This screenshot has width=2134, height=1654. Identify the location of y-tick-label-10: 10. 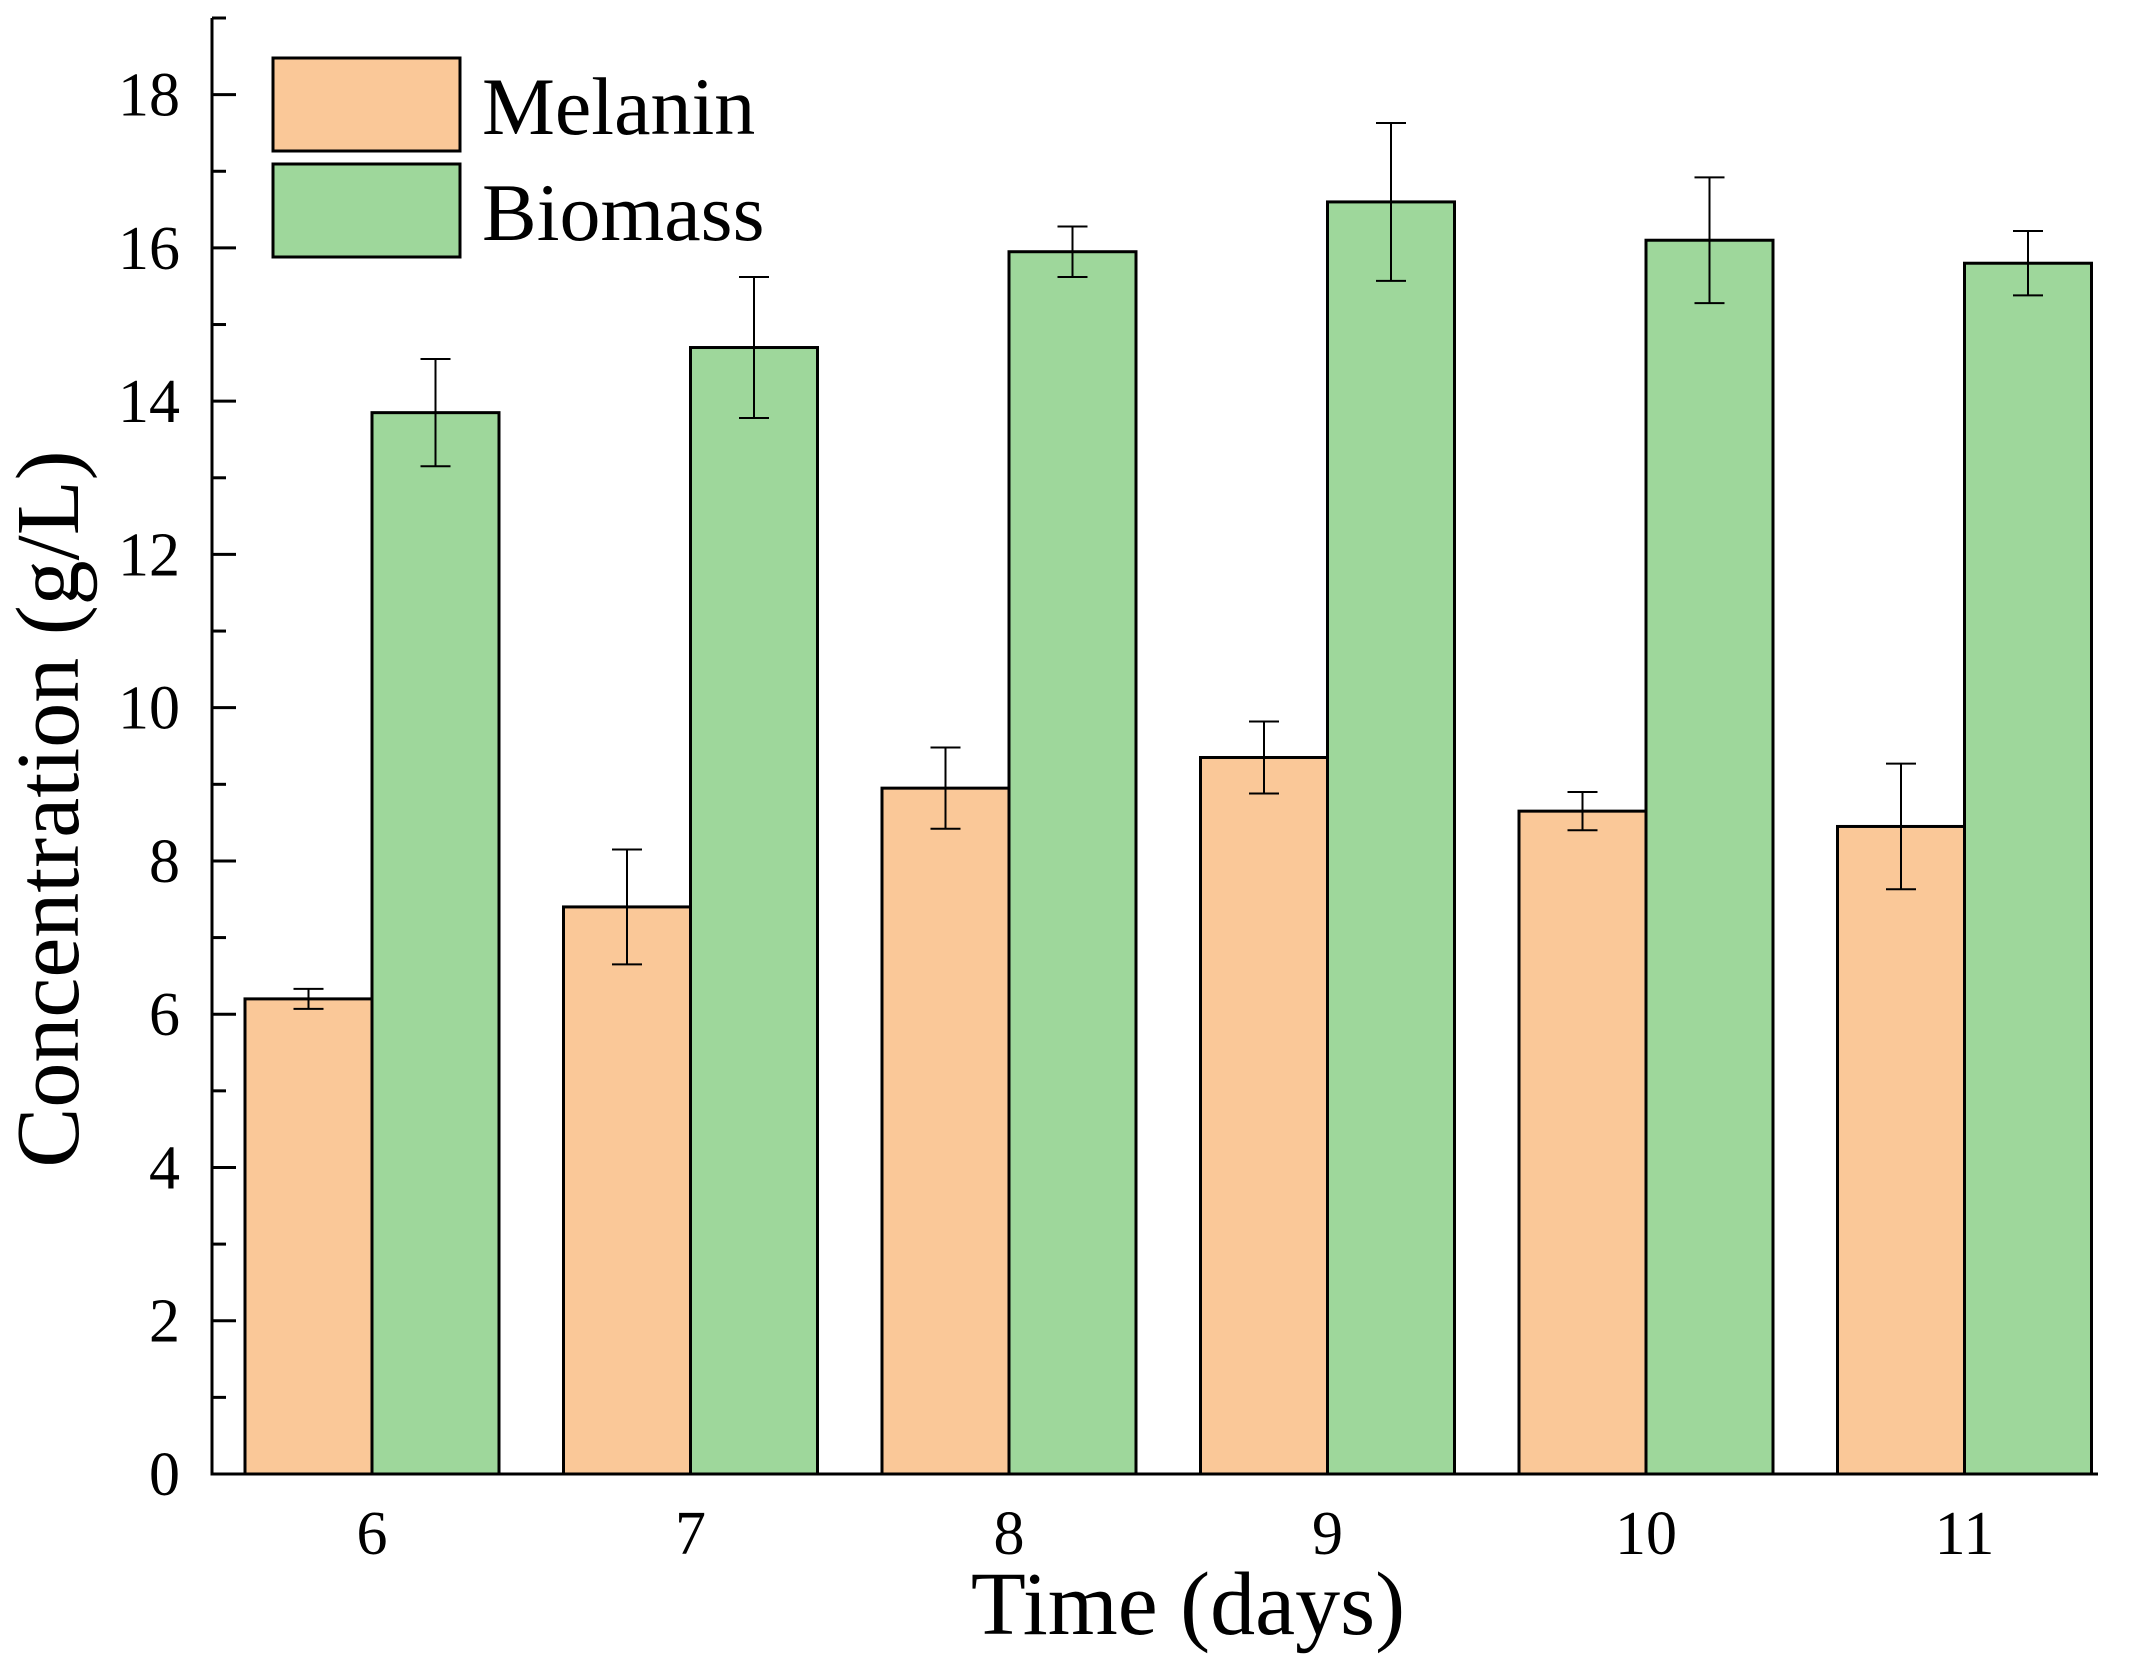
(149, 709).